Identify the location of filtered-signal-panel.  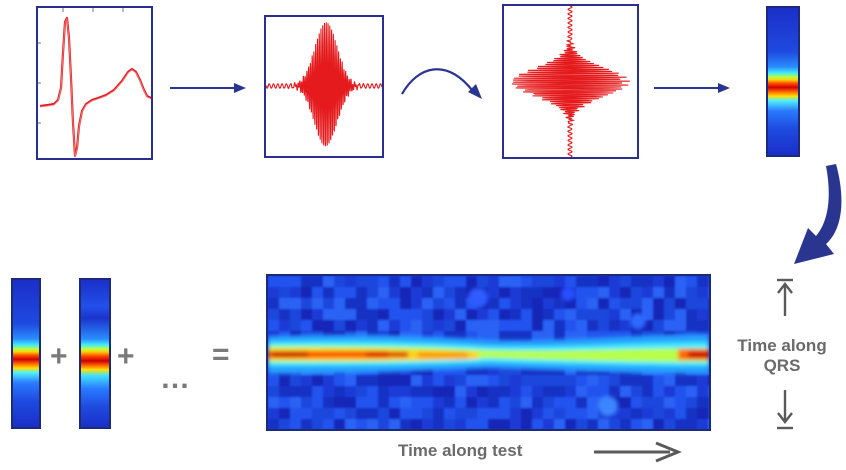
(324, 86).